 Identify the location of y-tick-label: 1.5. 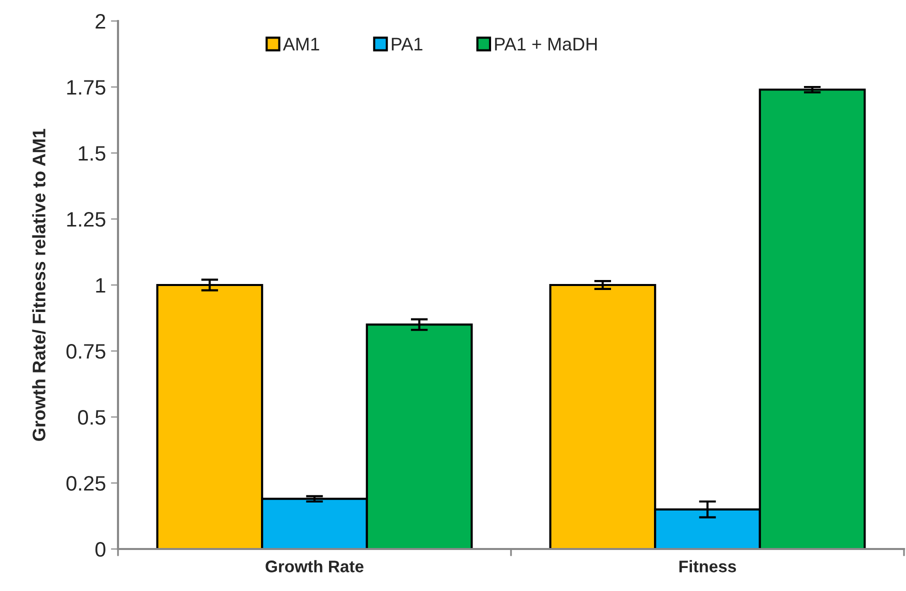
(92, 153).